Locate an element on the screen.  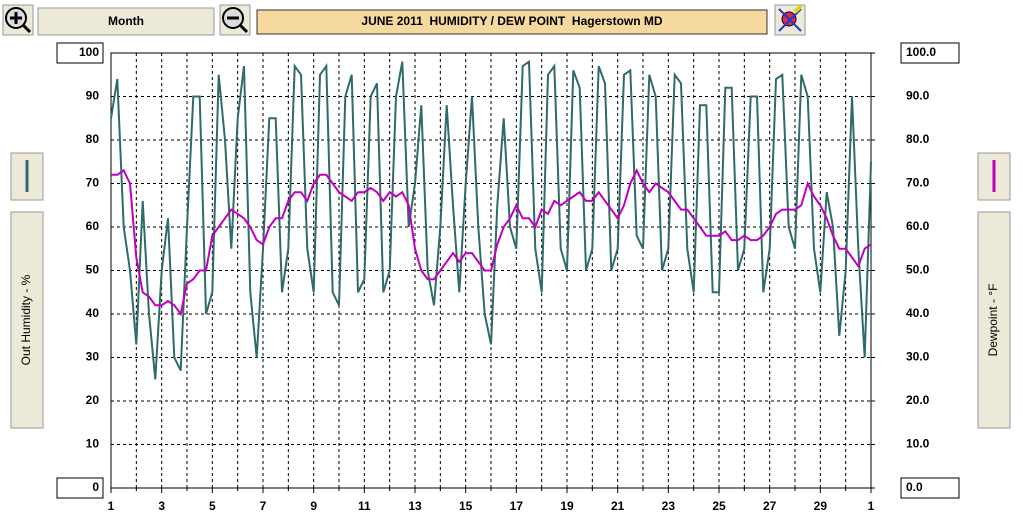
y-tick-label: 90 is located at coordinates (93, 96).